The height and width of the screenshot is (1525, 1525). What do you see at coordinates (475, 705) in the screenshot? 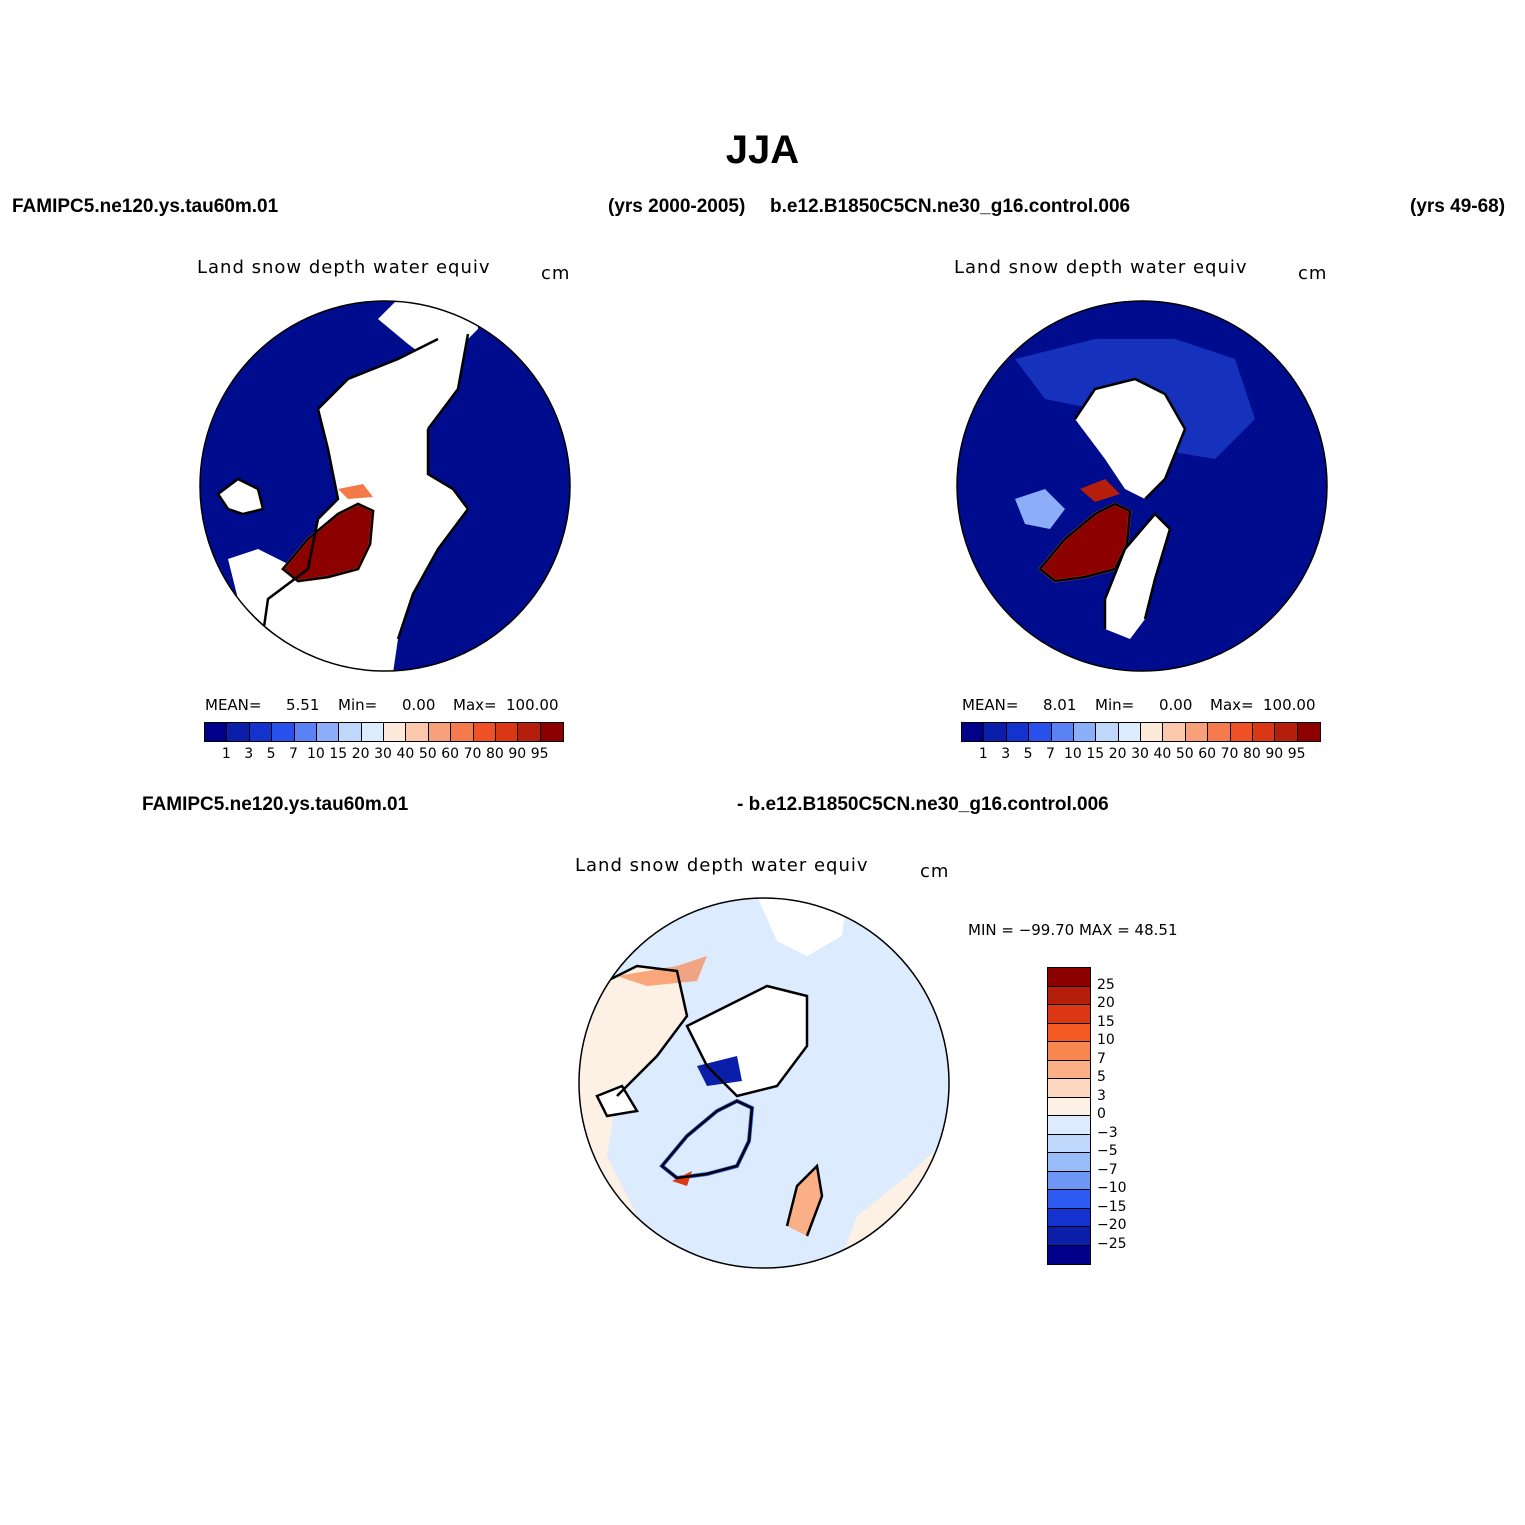
I see `left-max-label: Max=` at bounding box center [475, 705].